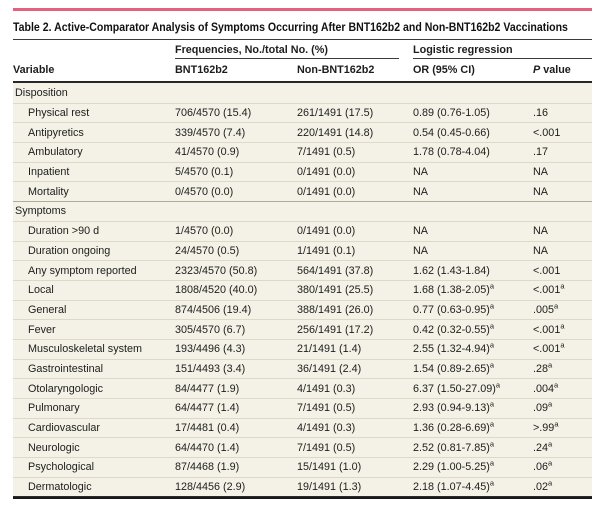 The image size is (600, 509). Describe the element at coordinates (207, 250) in the screenshot. I see `cell-bnt162b2-frequency: 24/4570 (0.5)` at that location.